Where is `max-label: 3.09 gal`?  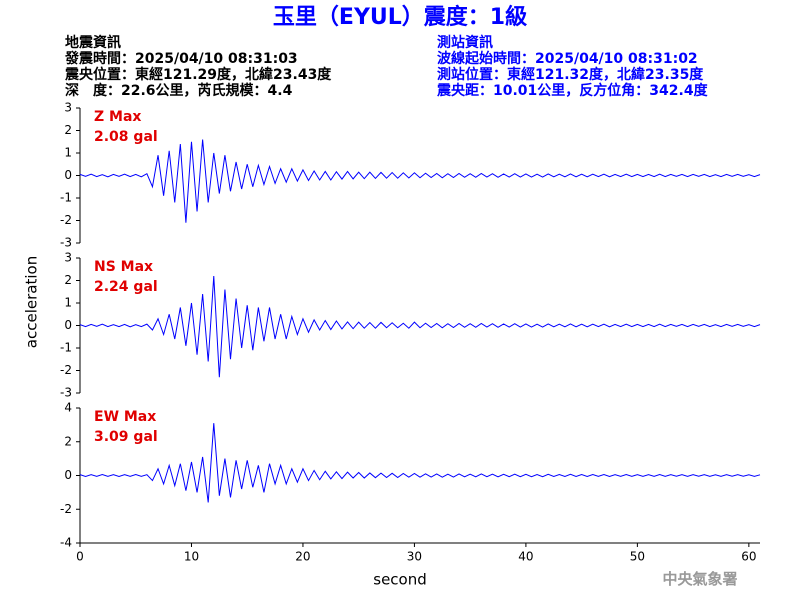
max-label: 3.09 gal is located at coordinates (126, 437).